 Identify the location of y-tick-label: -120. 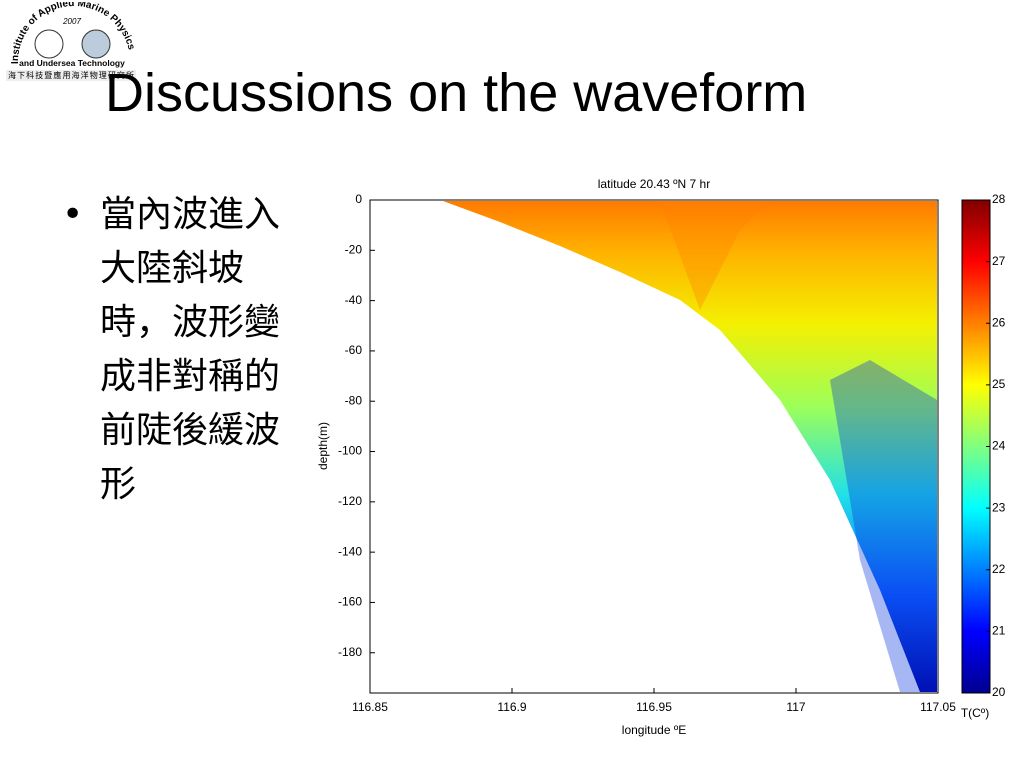
(350, 501).